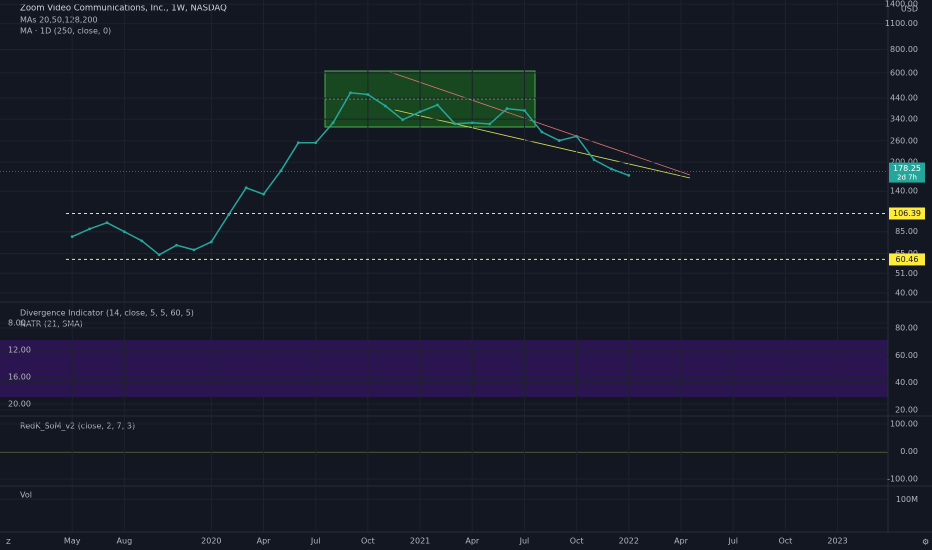  Describe the element at coordinates (909, 9) in the screenshot. I see `currency: USD` at that location.